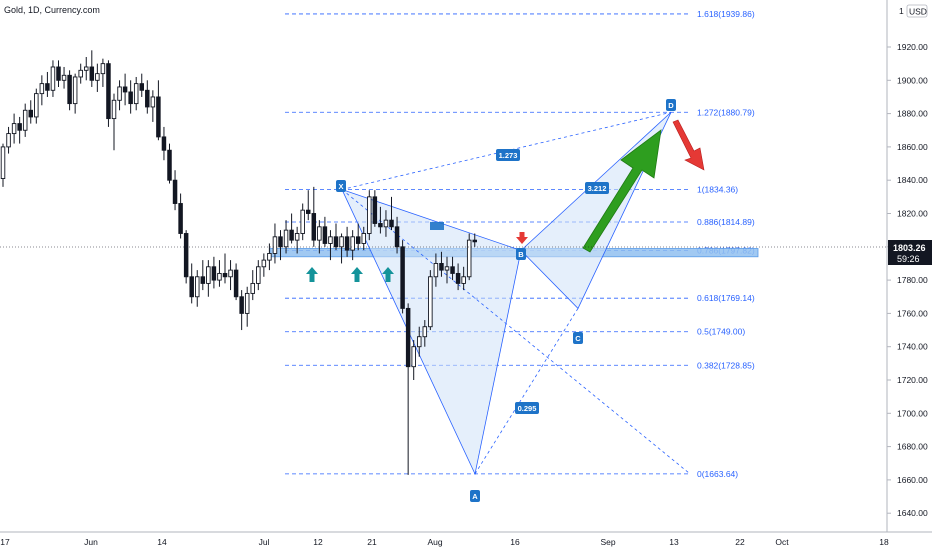  Describe the element at coordinates (527, 408) in the screenshot. I see `ratio-ac-label-box` at that location.